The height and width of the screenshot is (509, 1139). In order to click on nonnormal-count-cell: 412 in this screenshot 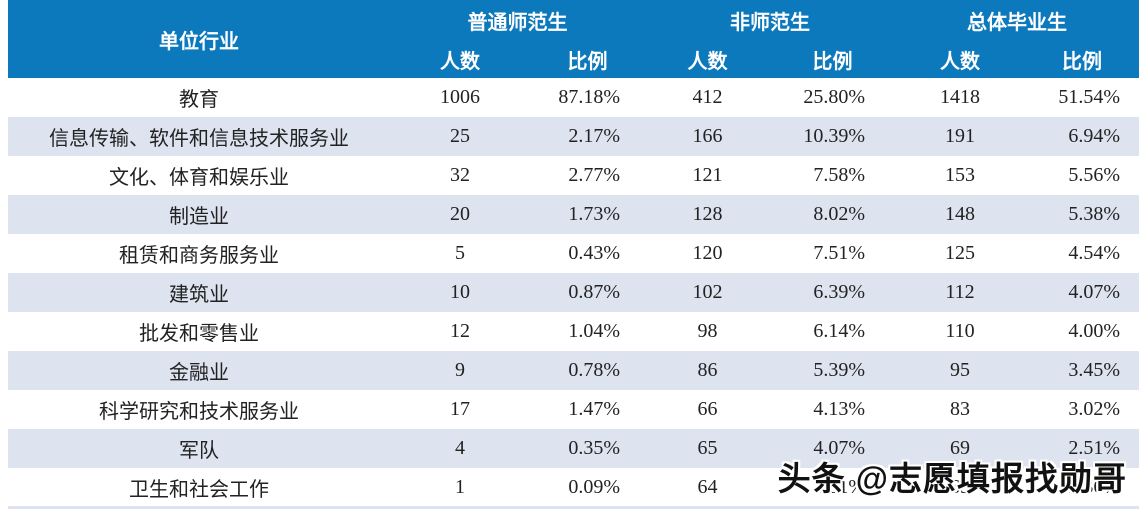, I will do `click(707, 97)`.